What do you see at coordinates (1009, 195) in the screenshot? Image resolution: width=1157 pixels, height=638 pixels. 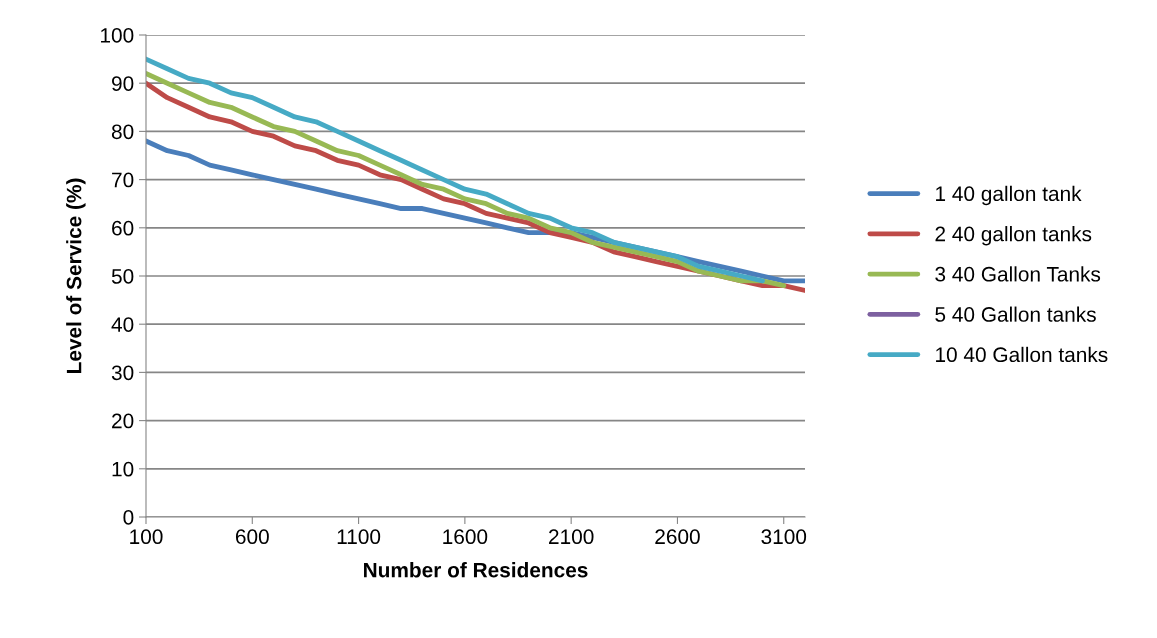 I see `legend-label: 1 40 gallon tank` at bounding box center [1009, 195].